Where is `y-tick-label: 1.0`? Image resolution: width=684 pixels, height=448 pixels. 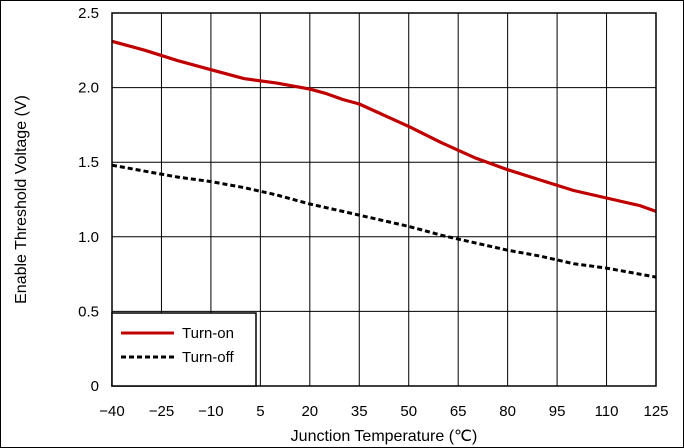
y-tick-label: 1.0 is located at coordinates (88, 237).